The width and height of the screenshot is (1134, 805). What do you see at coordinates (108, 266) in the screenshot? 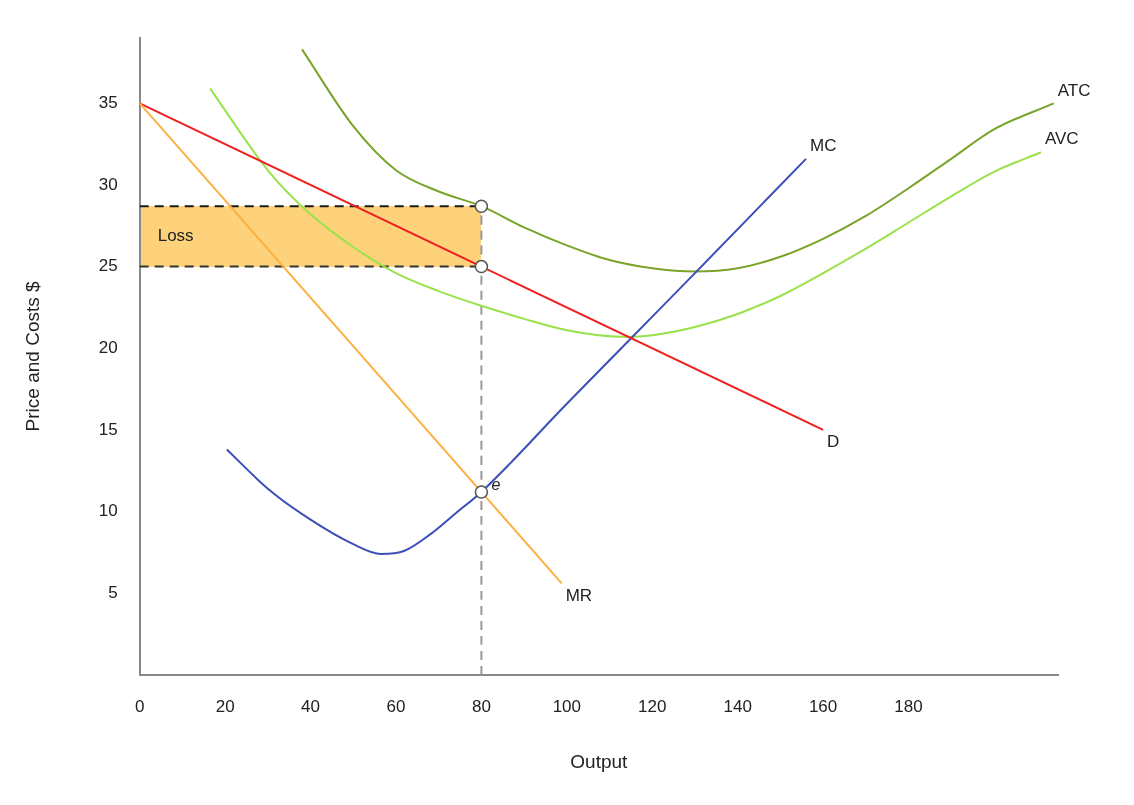
I see `y-tick-label: 25` at bounding box center [108, 266].